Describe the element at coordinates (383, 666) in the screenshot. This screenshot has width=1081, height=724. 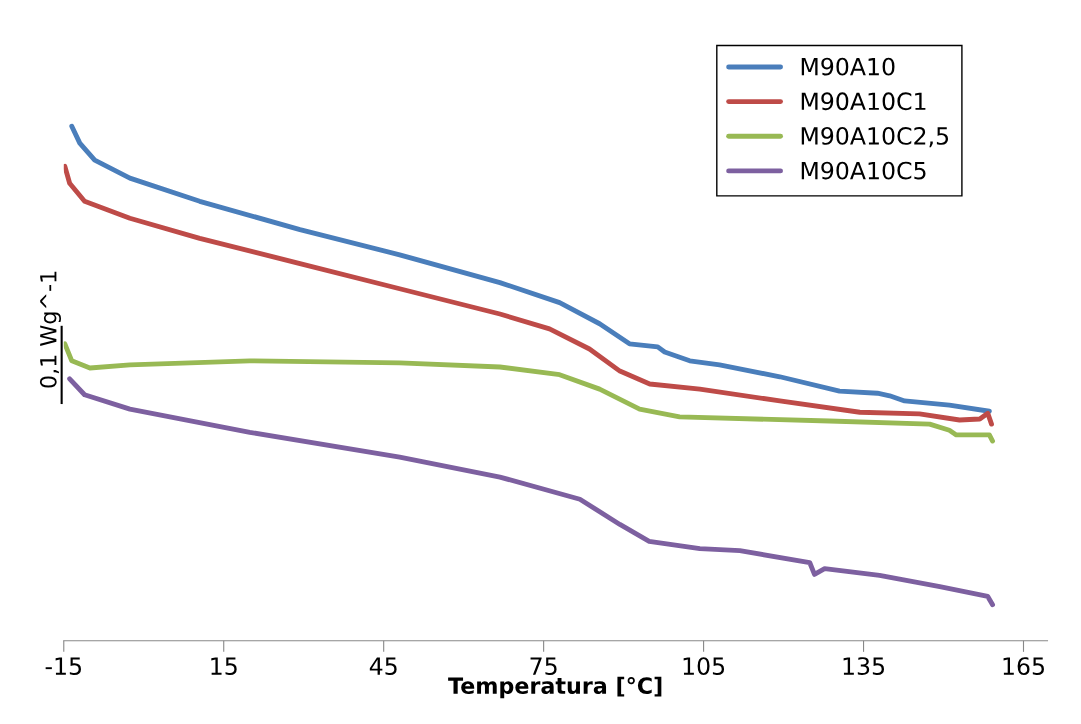
I see `x-tick-label: 45` at that location.